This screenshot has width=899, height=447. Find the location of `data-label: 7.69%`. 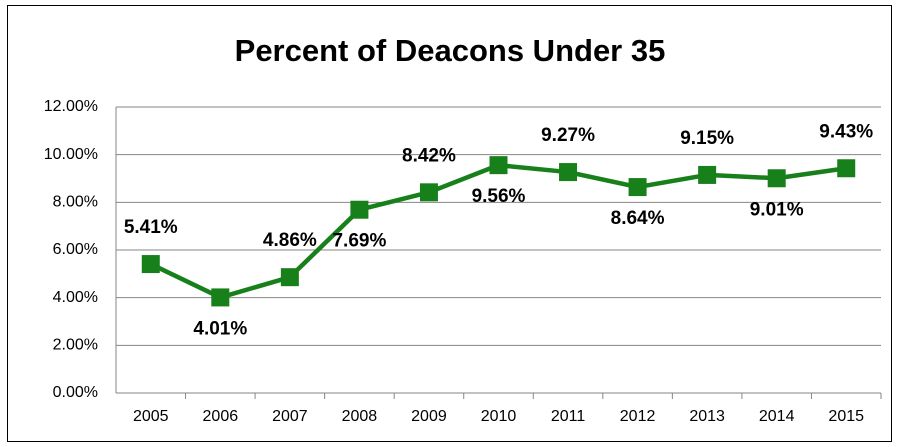

data-label: 7.69% is located at coordinates (359, 241).